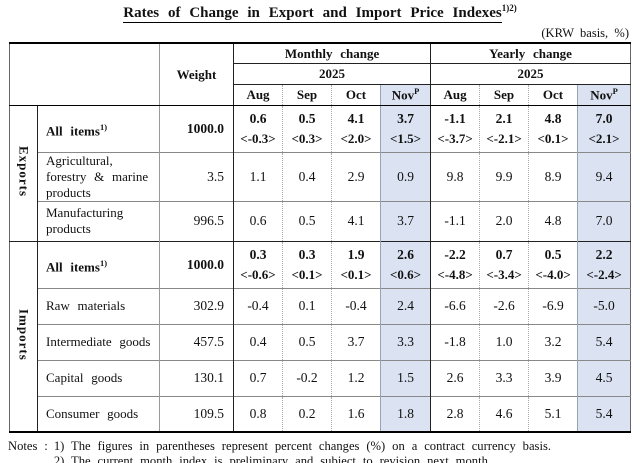 The width and height of the screenshot is (640, 463). What do you see at coordinates (553, 95) in the screenshot?
I see `col-header-oct-yearly: Oct` at bounding box center [553, 95].